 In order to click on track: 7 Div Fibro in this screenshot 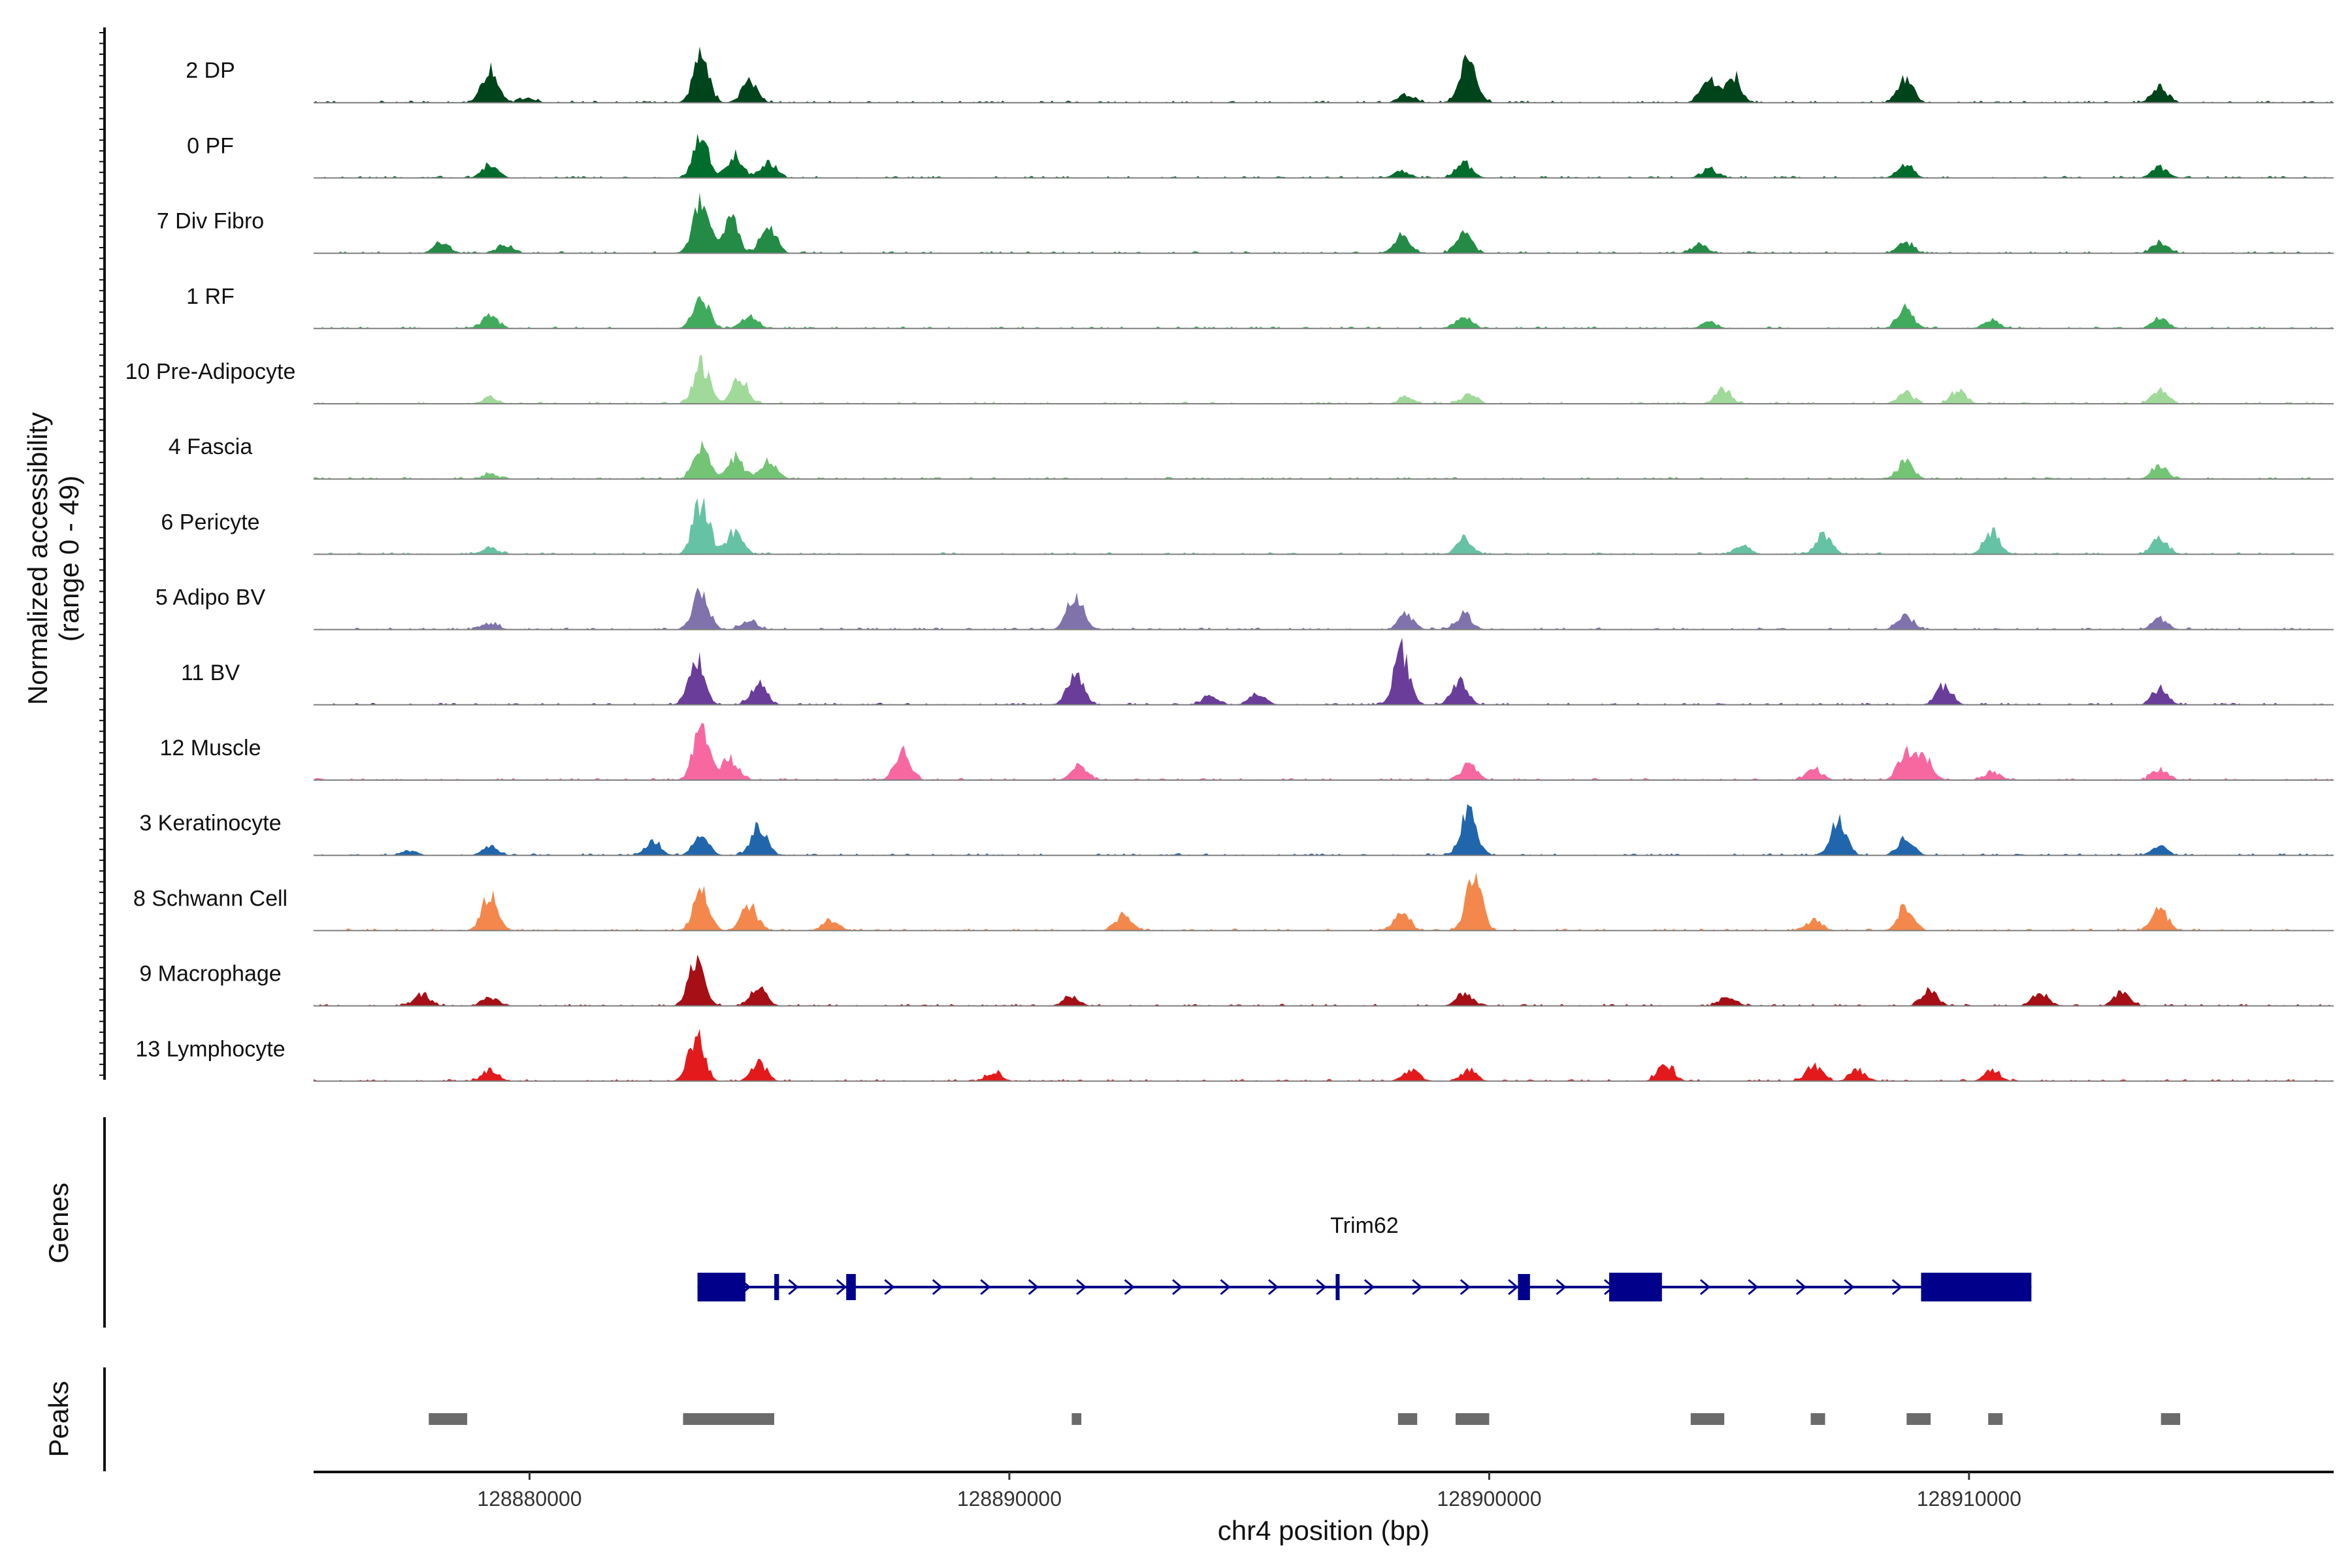, I will do `click(1245, 223)`.